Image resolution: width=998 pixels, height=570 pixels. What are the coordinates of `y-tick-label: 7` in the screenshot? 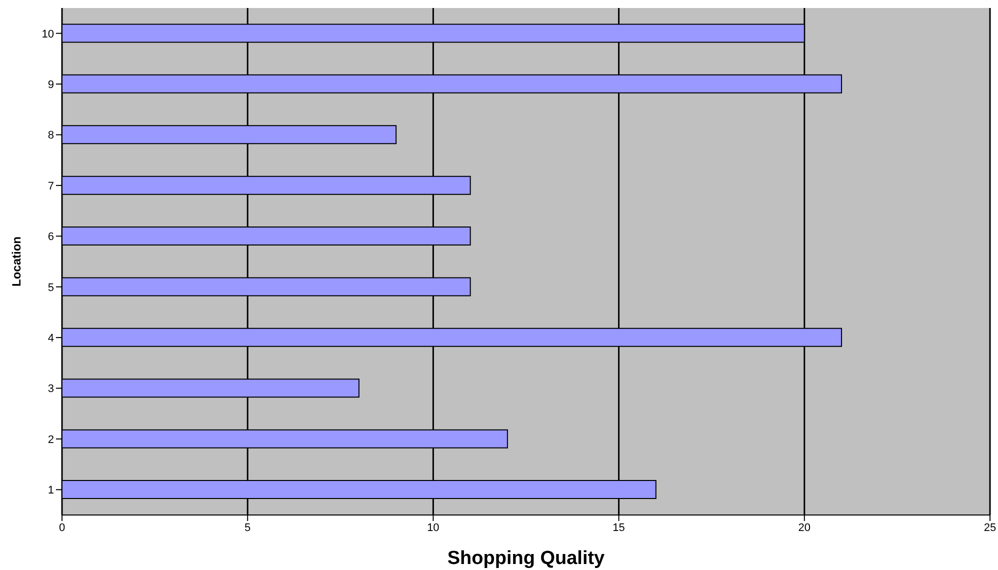 It's located at (51, 186).